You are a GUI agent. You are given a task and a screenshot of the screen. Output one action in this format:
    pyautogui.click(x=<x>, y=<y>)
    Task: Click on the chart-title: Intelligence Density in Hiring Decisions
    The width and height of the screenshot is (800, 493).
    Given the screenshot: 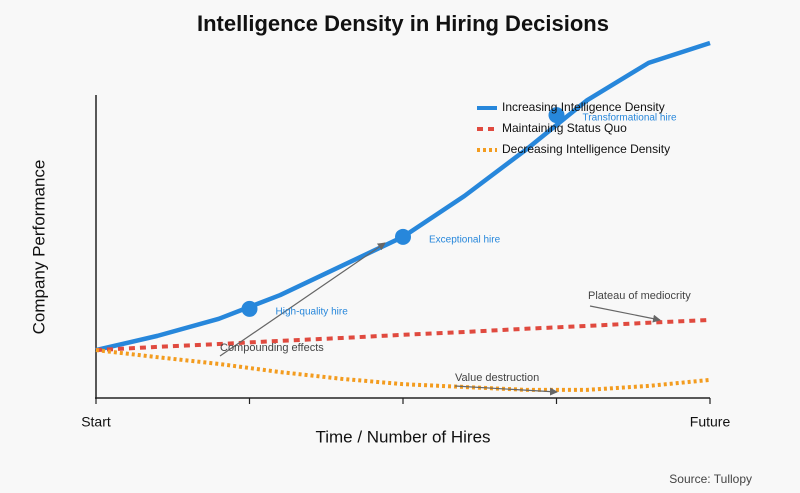 What is the action you would take?
    pyautogui.click(x=403, y=23)
    